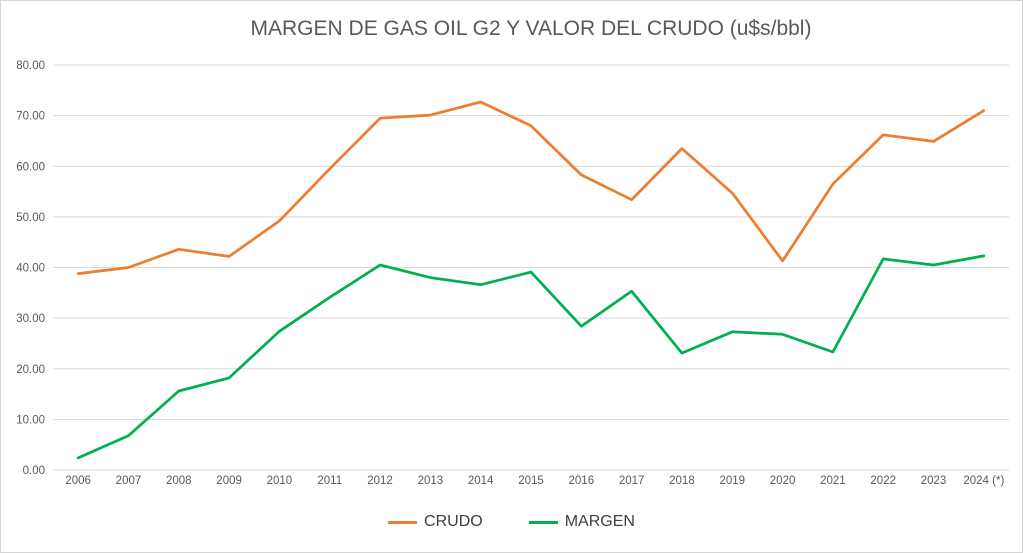 The height and width of the screenshot is (553, 1023). Describe the element at coordinates (179, 481) in the screenshot. I see `x-axis-tick-label: 2008` at that location.